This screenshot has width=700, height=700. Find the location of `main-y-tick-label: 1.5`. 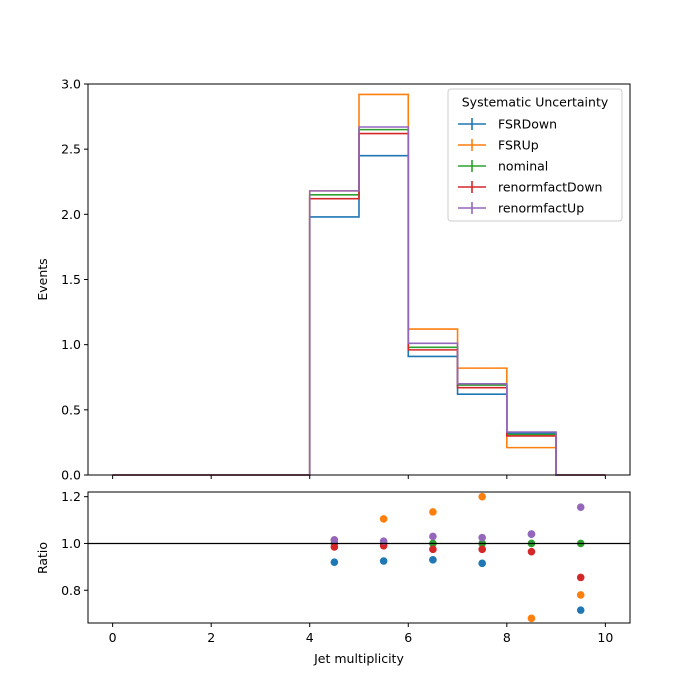

main-y-tick-label: 1.5 is located at coordinates (71, 279).